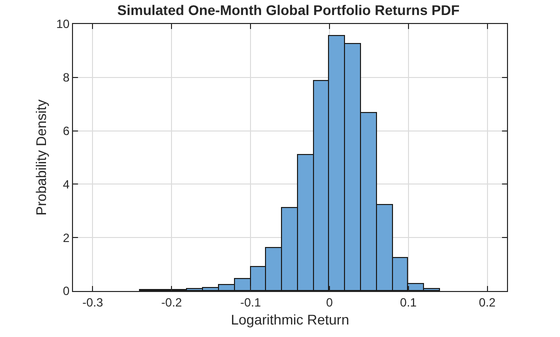 This screenshot has width=560, height=337. I want to click on y-axis-title: Probability Density, so click(40, 158).